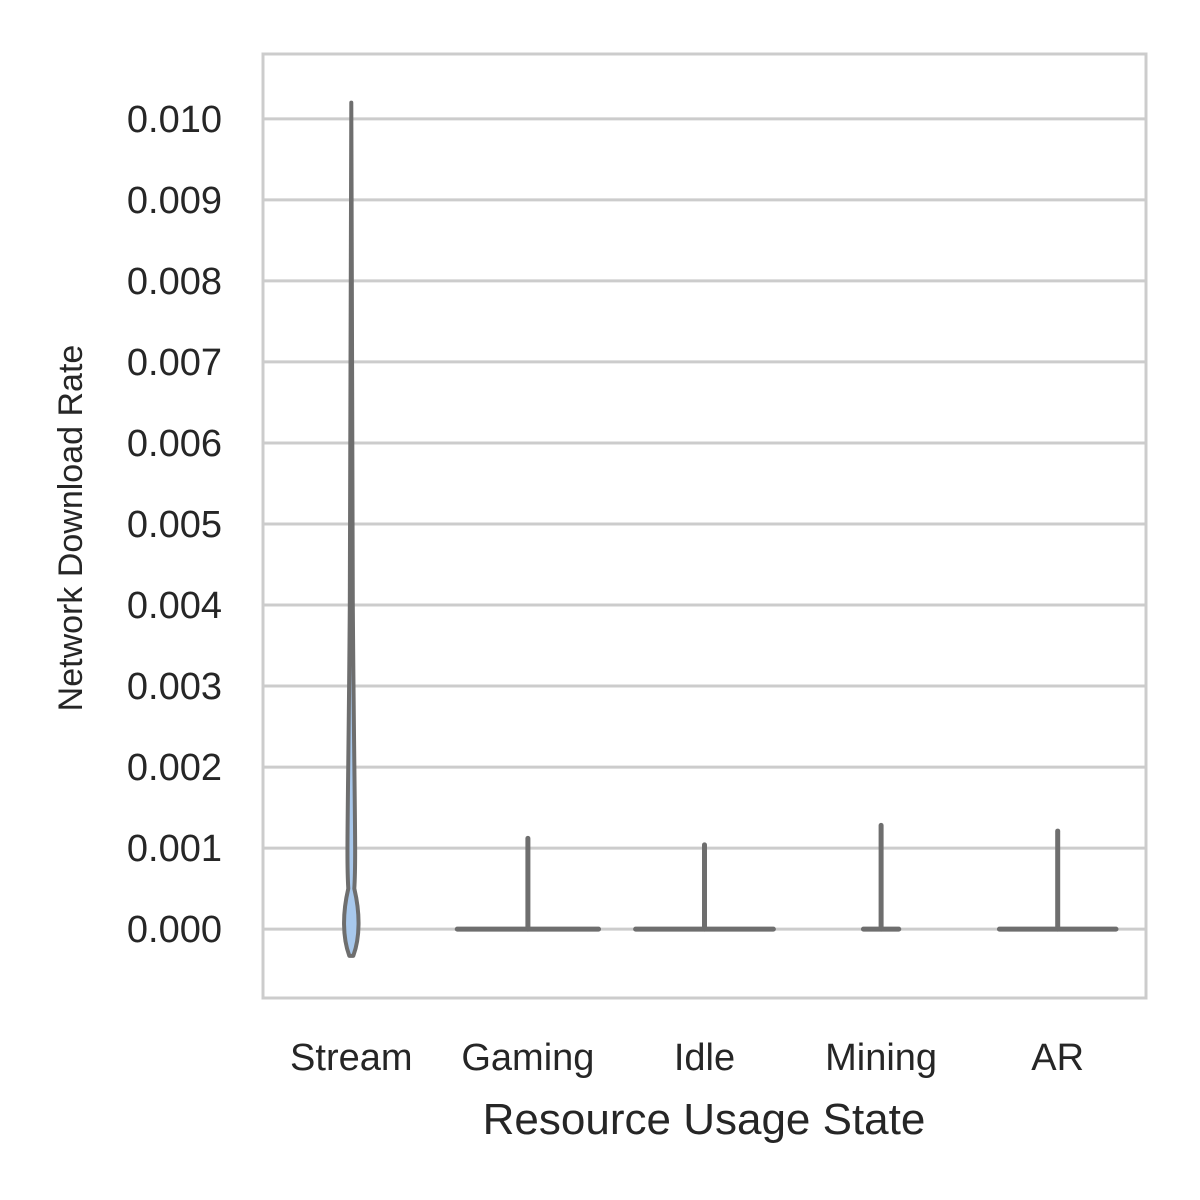  What do you see at coordinates (1057, 1058) in the screenshot?
I see `x-tick-label: AR` at bounding box center [1057, 1058].